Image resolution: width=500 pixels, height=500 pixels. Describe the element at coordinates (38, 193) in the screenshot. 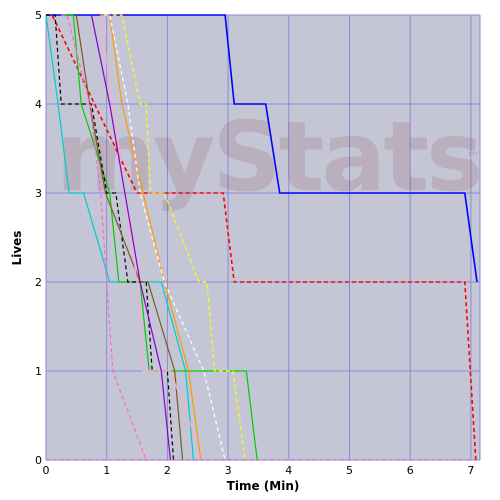

I see `y-tick-label: 3` at that location.